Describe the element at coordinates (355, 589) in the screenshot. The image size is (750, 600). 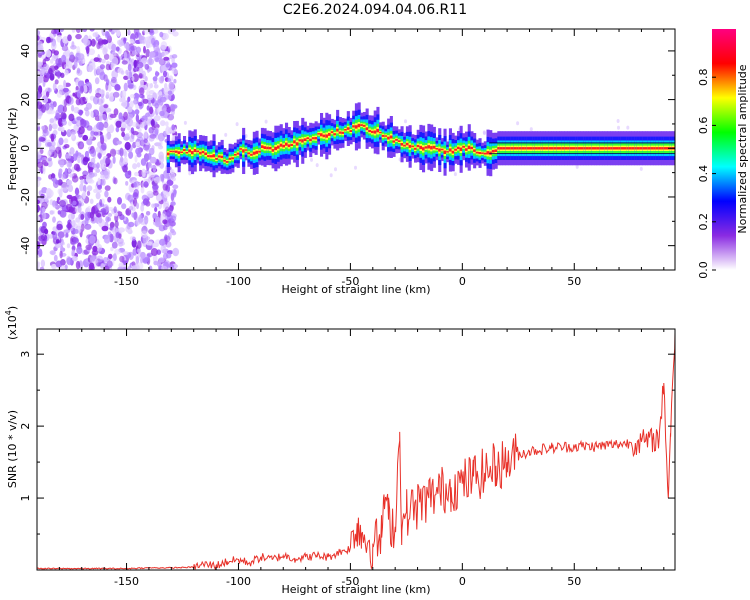
I see `snr-x-axis-title: Height of straight line (km)` at that location.